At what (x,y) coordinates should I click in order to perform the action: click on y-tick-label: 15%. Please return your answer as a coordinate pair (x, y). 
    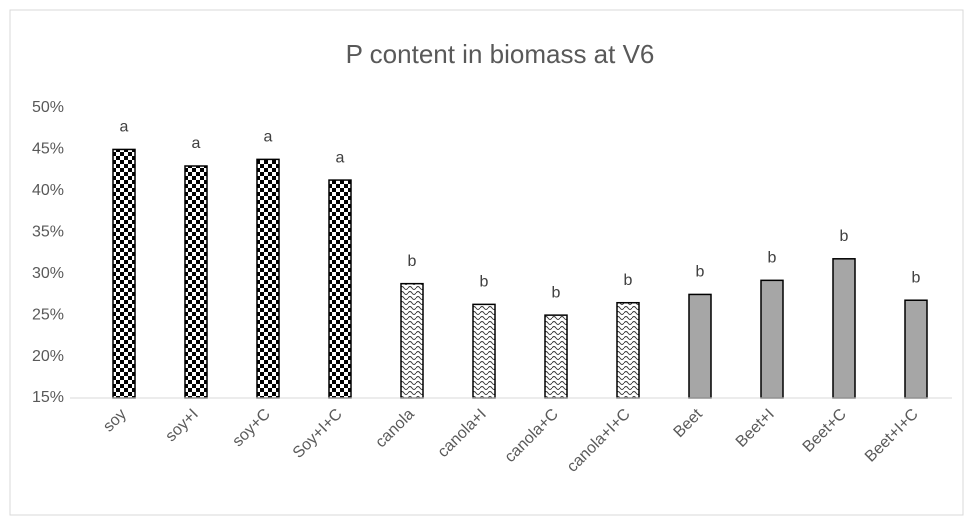
    Looking at the image, I should click on (48, 397).